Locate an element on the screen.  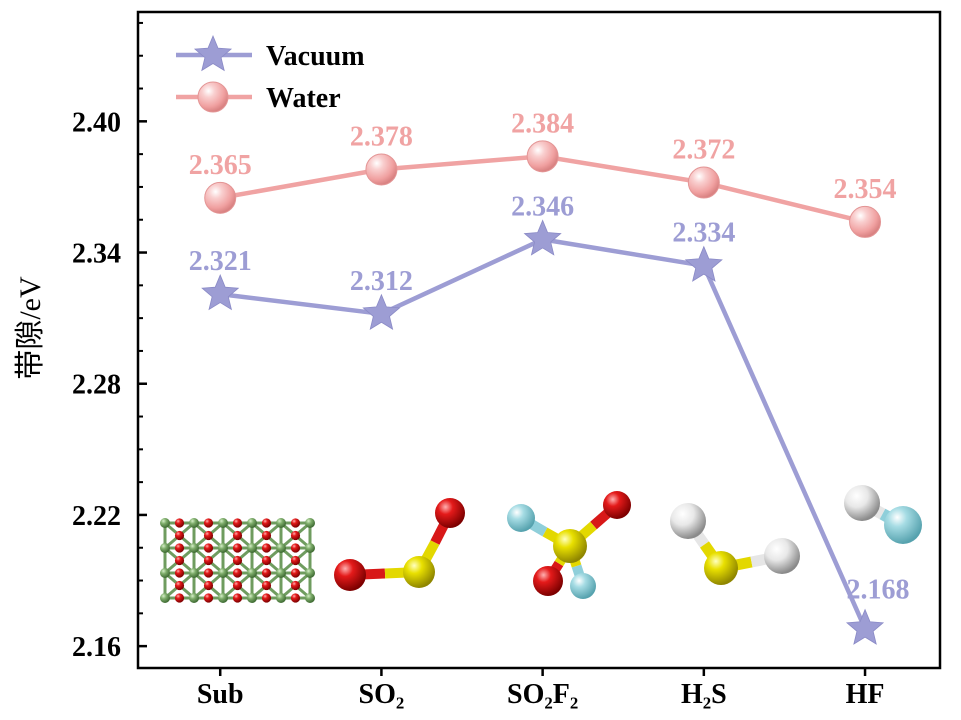
water-data-label: 2.354 is located at coordinates (865, 189).